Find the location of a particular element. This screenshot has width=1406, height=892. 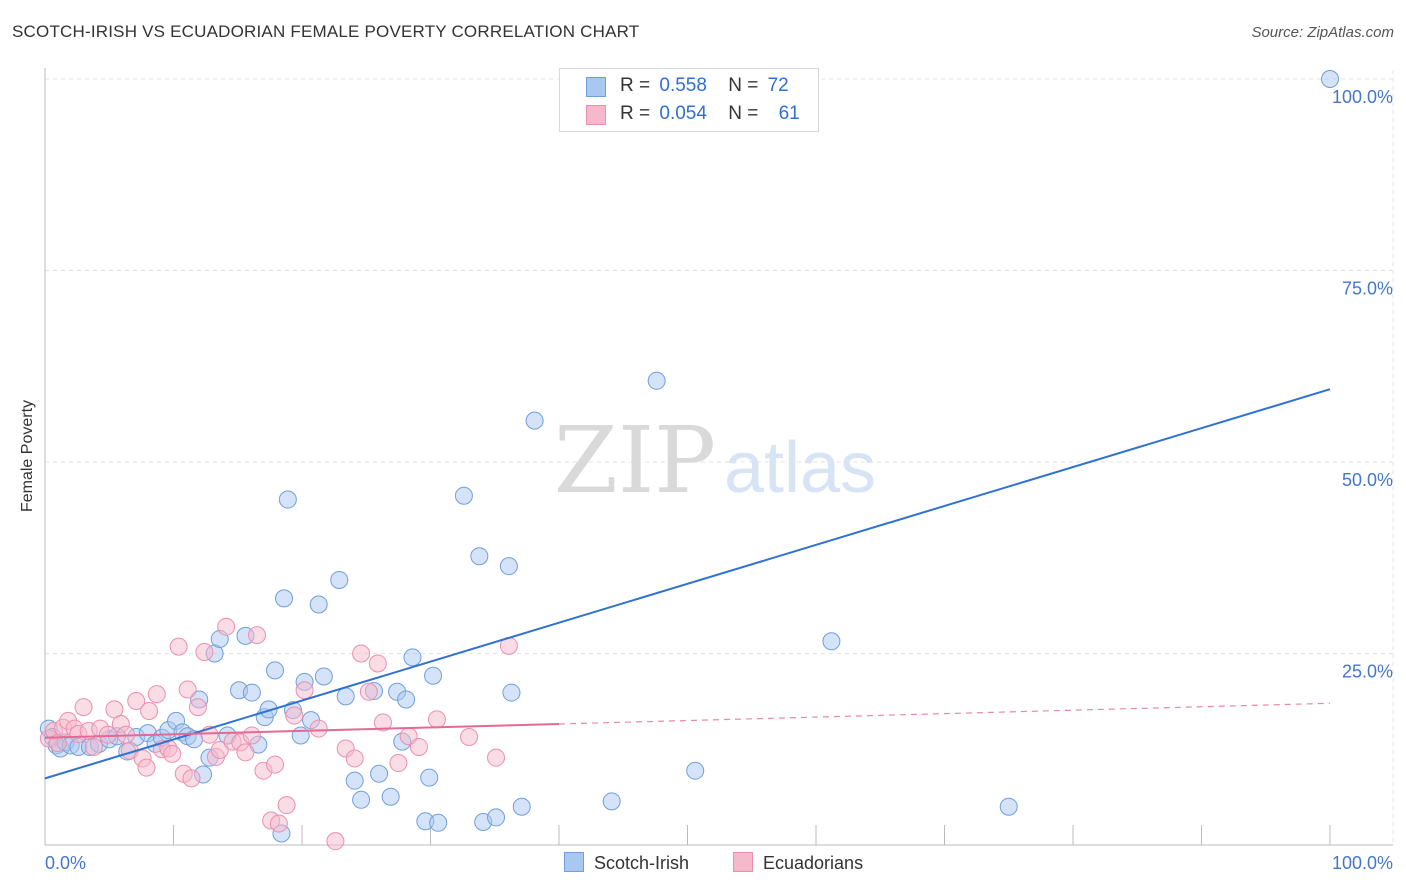

watermark: ZIP atlas is located at coordinates (715, 460).